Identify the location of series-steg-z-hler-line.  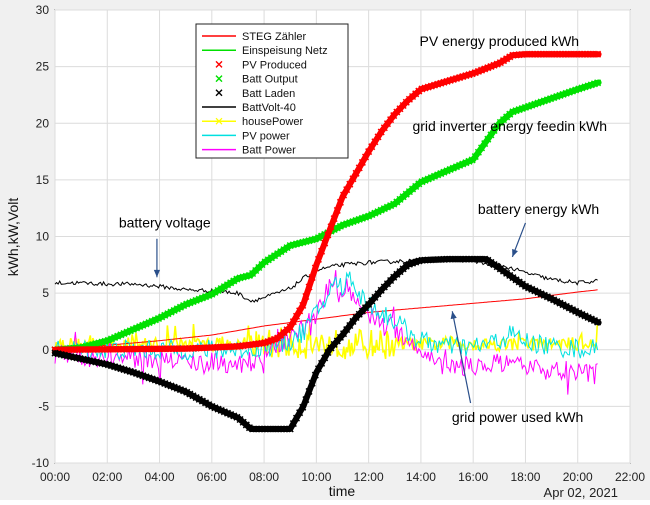
(326, 320).